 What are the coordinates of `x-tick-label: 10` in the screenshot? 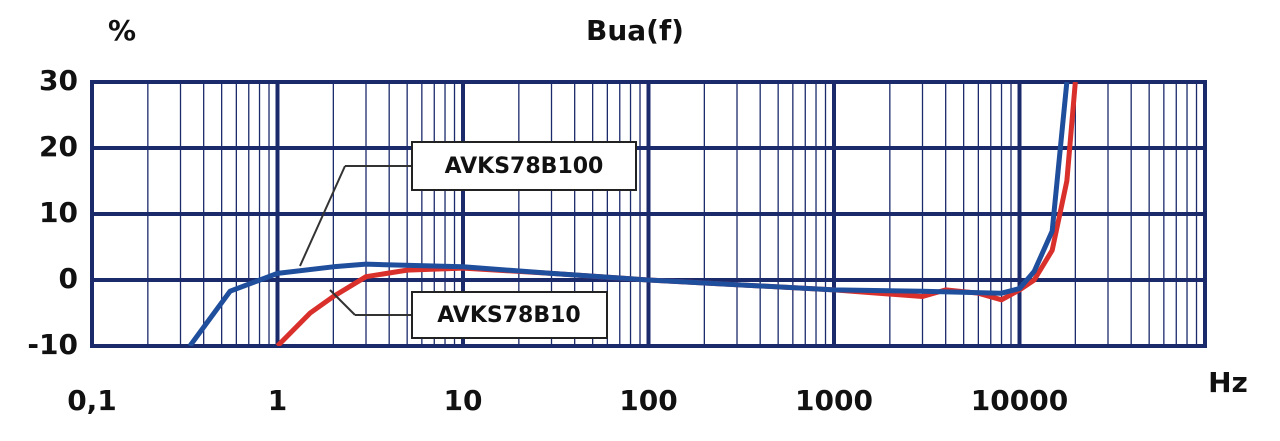 It's located at (463, 400).